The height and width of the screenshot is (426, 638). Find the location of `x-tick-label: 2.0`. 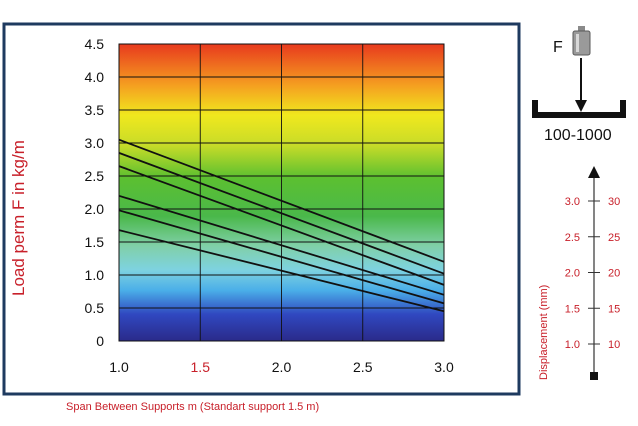

x-tick-label: 2.0 is located at coordinates (282, 367).